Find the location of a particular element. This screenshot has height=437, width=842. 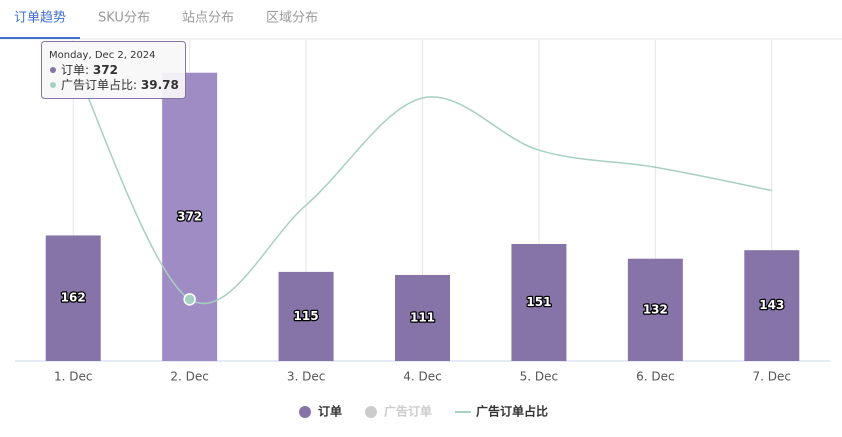

tooltip-row: 广告订单占比: 39.78 is located at coordinates (120, 84).